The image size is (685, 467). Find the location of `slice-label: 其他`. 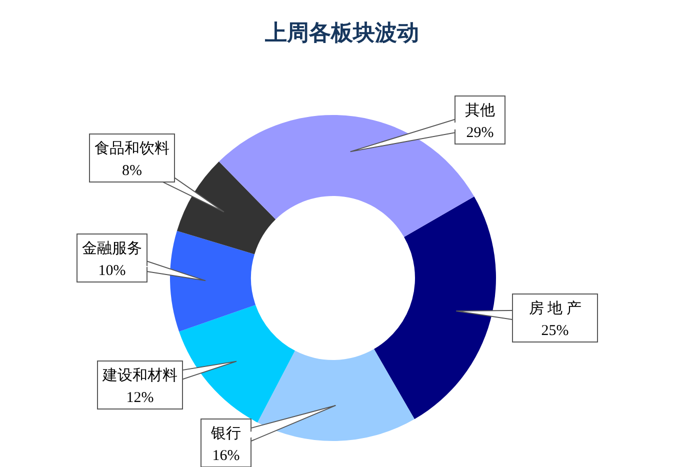

slice-label: 其他 is located at coordinates (480, 110).